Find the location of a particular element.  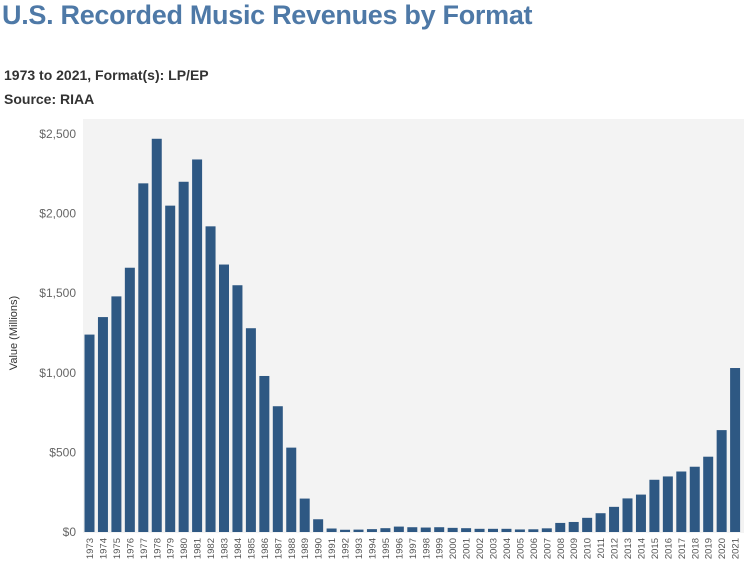

x-tick-label: 1978 is located at coordinates (157, 548).